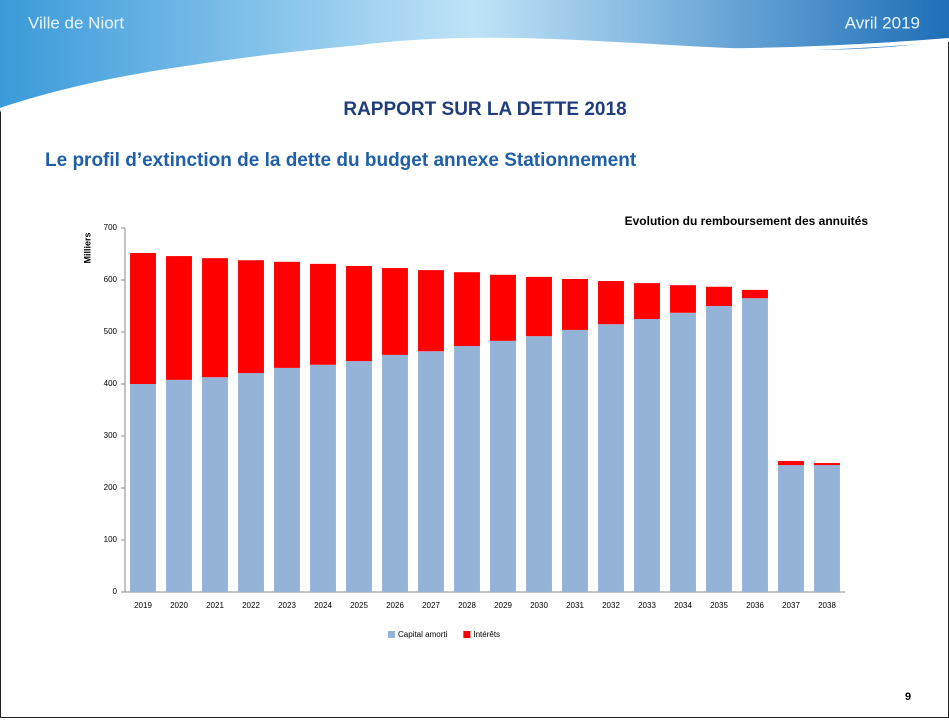 The image size is (949, 723). Describe the element at coordinates (539, 605) in the screenshot. I see `x-tick-label: 2030` at that location.